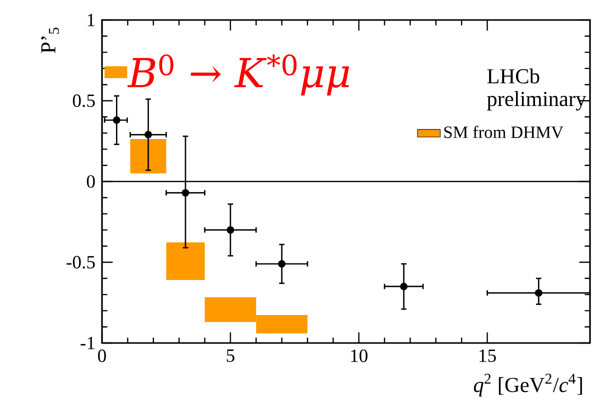  Describe the element at coordinates (90, 181) in the screenshot. I see `y-tick-label: 0` at that location.